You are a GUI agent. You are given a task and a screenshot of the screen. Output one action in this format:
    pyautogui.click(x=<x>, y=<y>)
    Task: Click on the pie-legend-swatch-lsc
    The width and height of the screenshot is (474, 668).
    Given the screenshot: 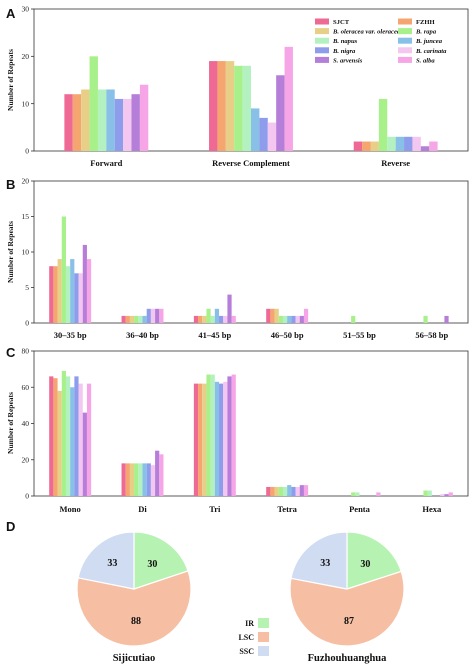 What is the action you would take?
    pyautogui.click(x=263, y=637)
    